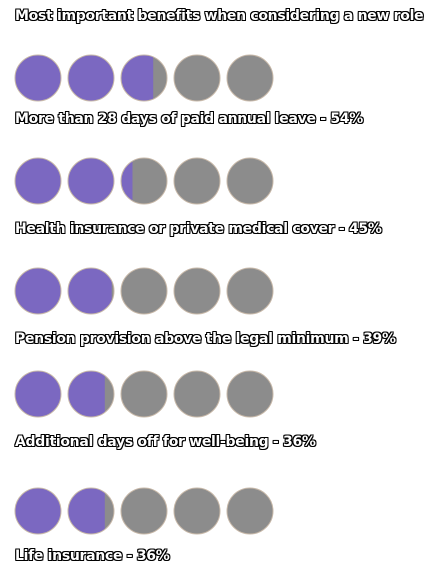  I want to click on row-value-label: 39%, so click(379, 339).